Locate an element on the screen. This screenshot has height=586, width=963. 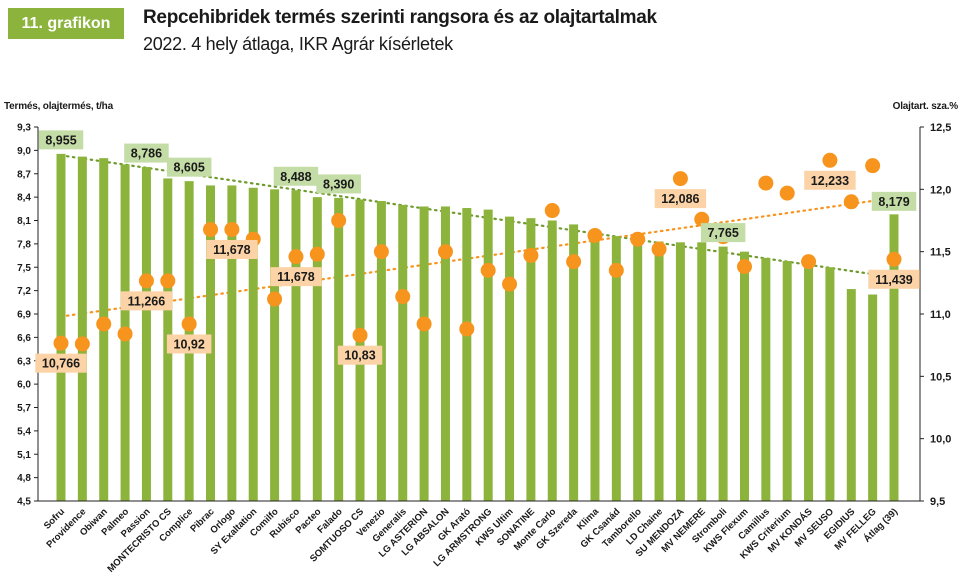
left-tick-label: 5,7 is located at coordinates (24, 408).